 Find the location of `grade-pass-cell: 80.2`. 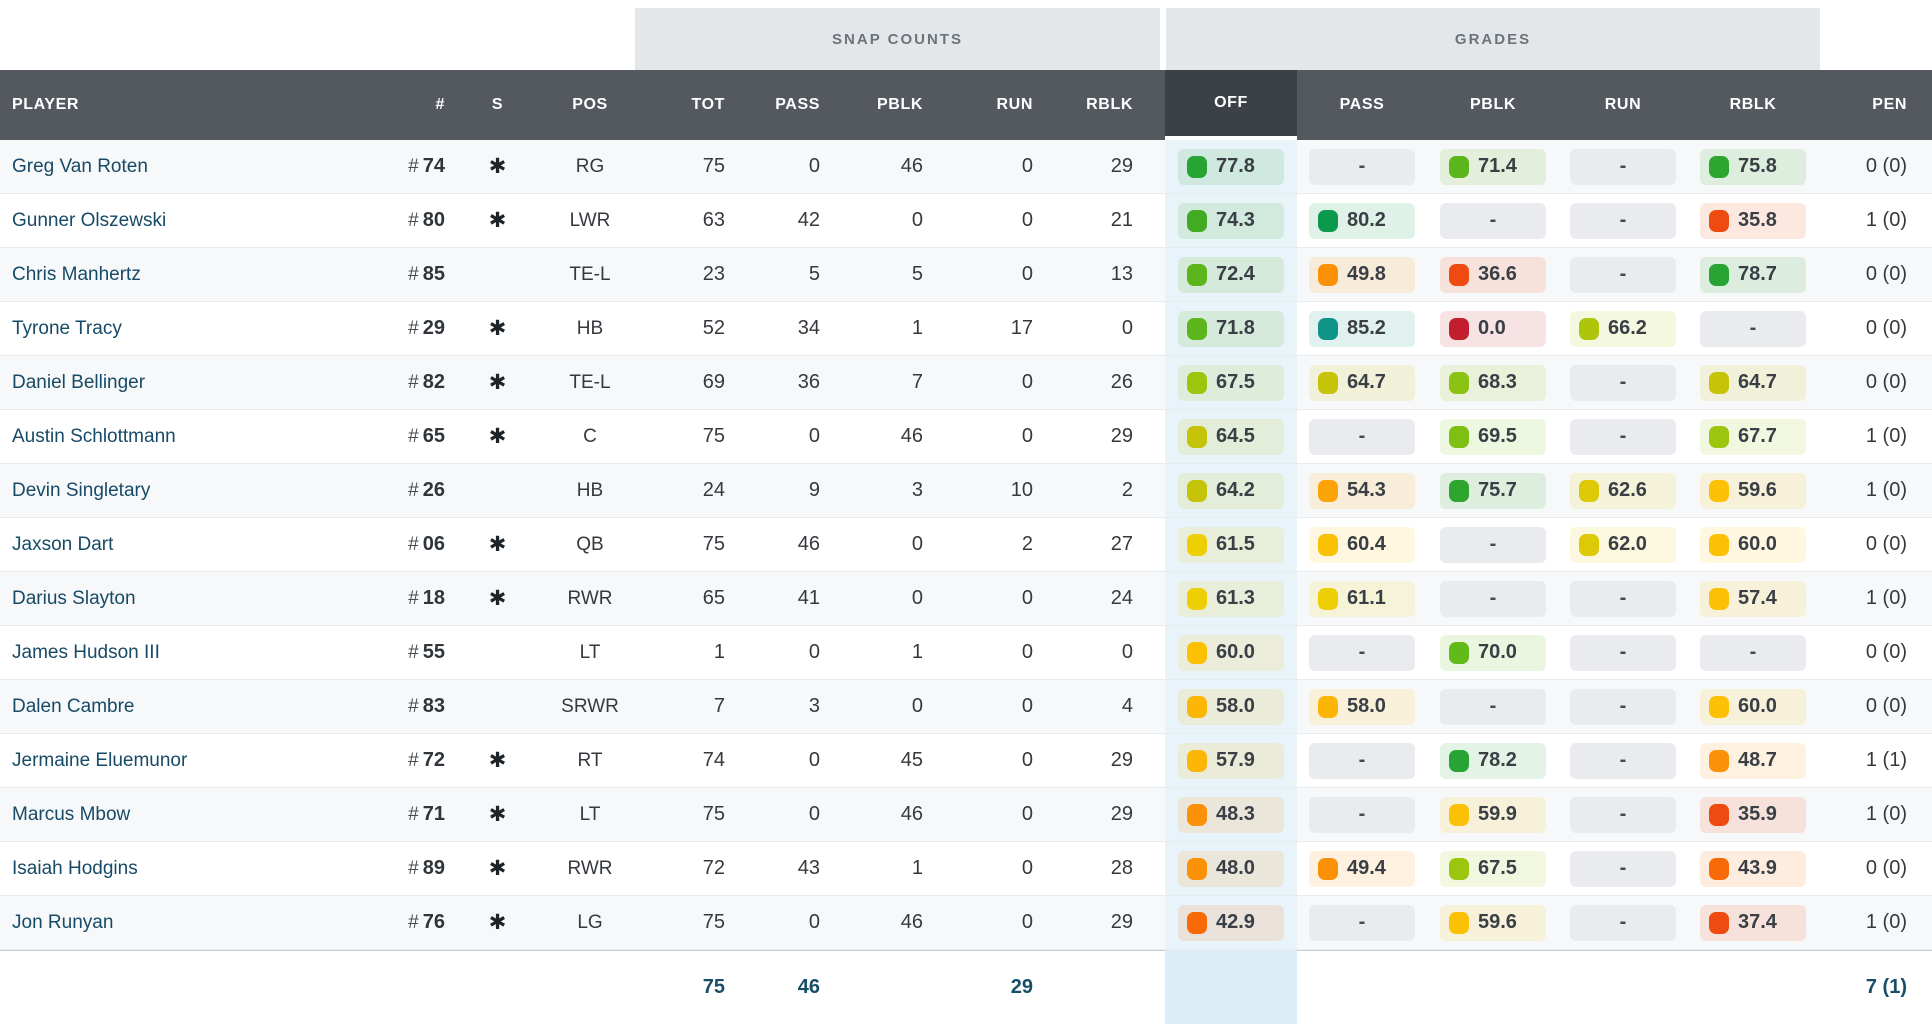

grade-pass-cell: 80.2 is located at coordinates (1362, 220).